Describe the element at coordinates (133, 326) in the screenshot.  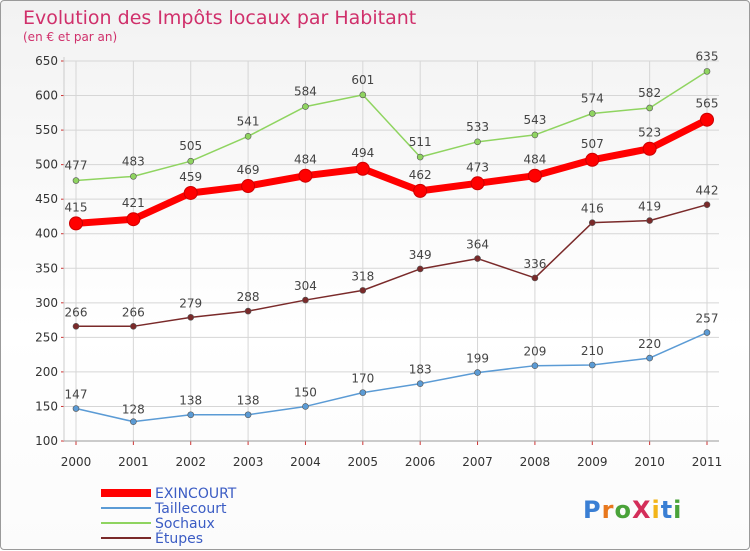
I see `point-Étupes-2001` at that location.